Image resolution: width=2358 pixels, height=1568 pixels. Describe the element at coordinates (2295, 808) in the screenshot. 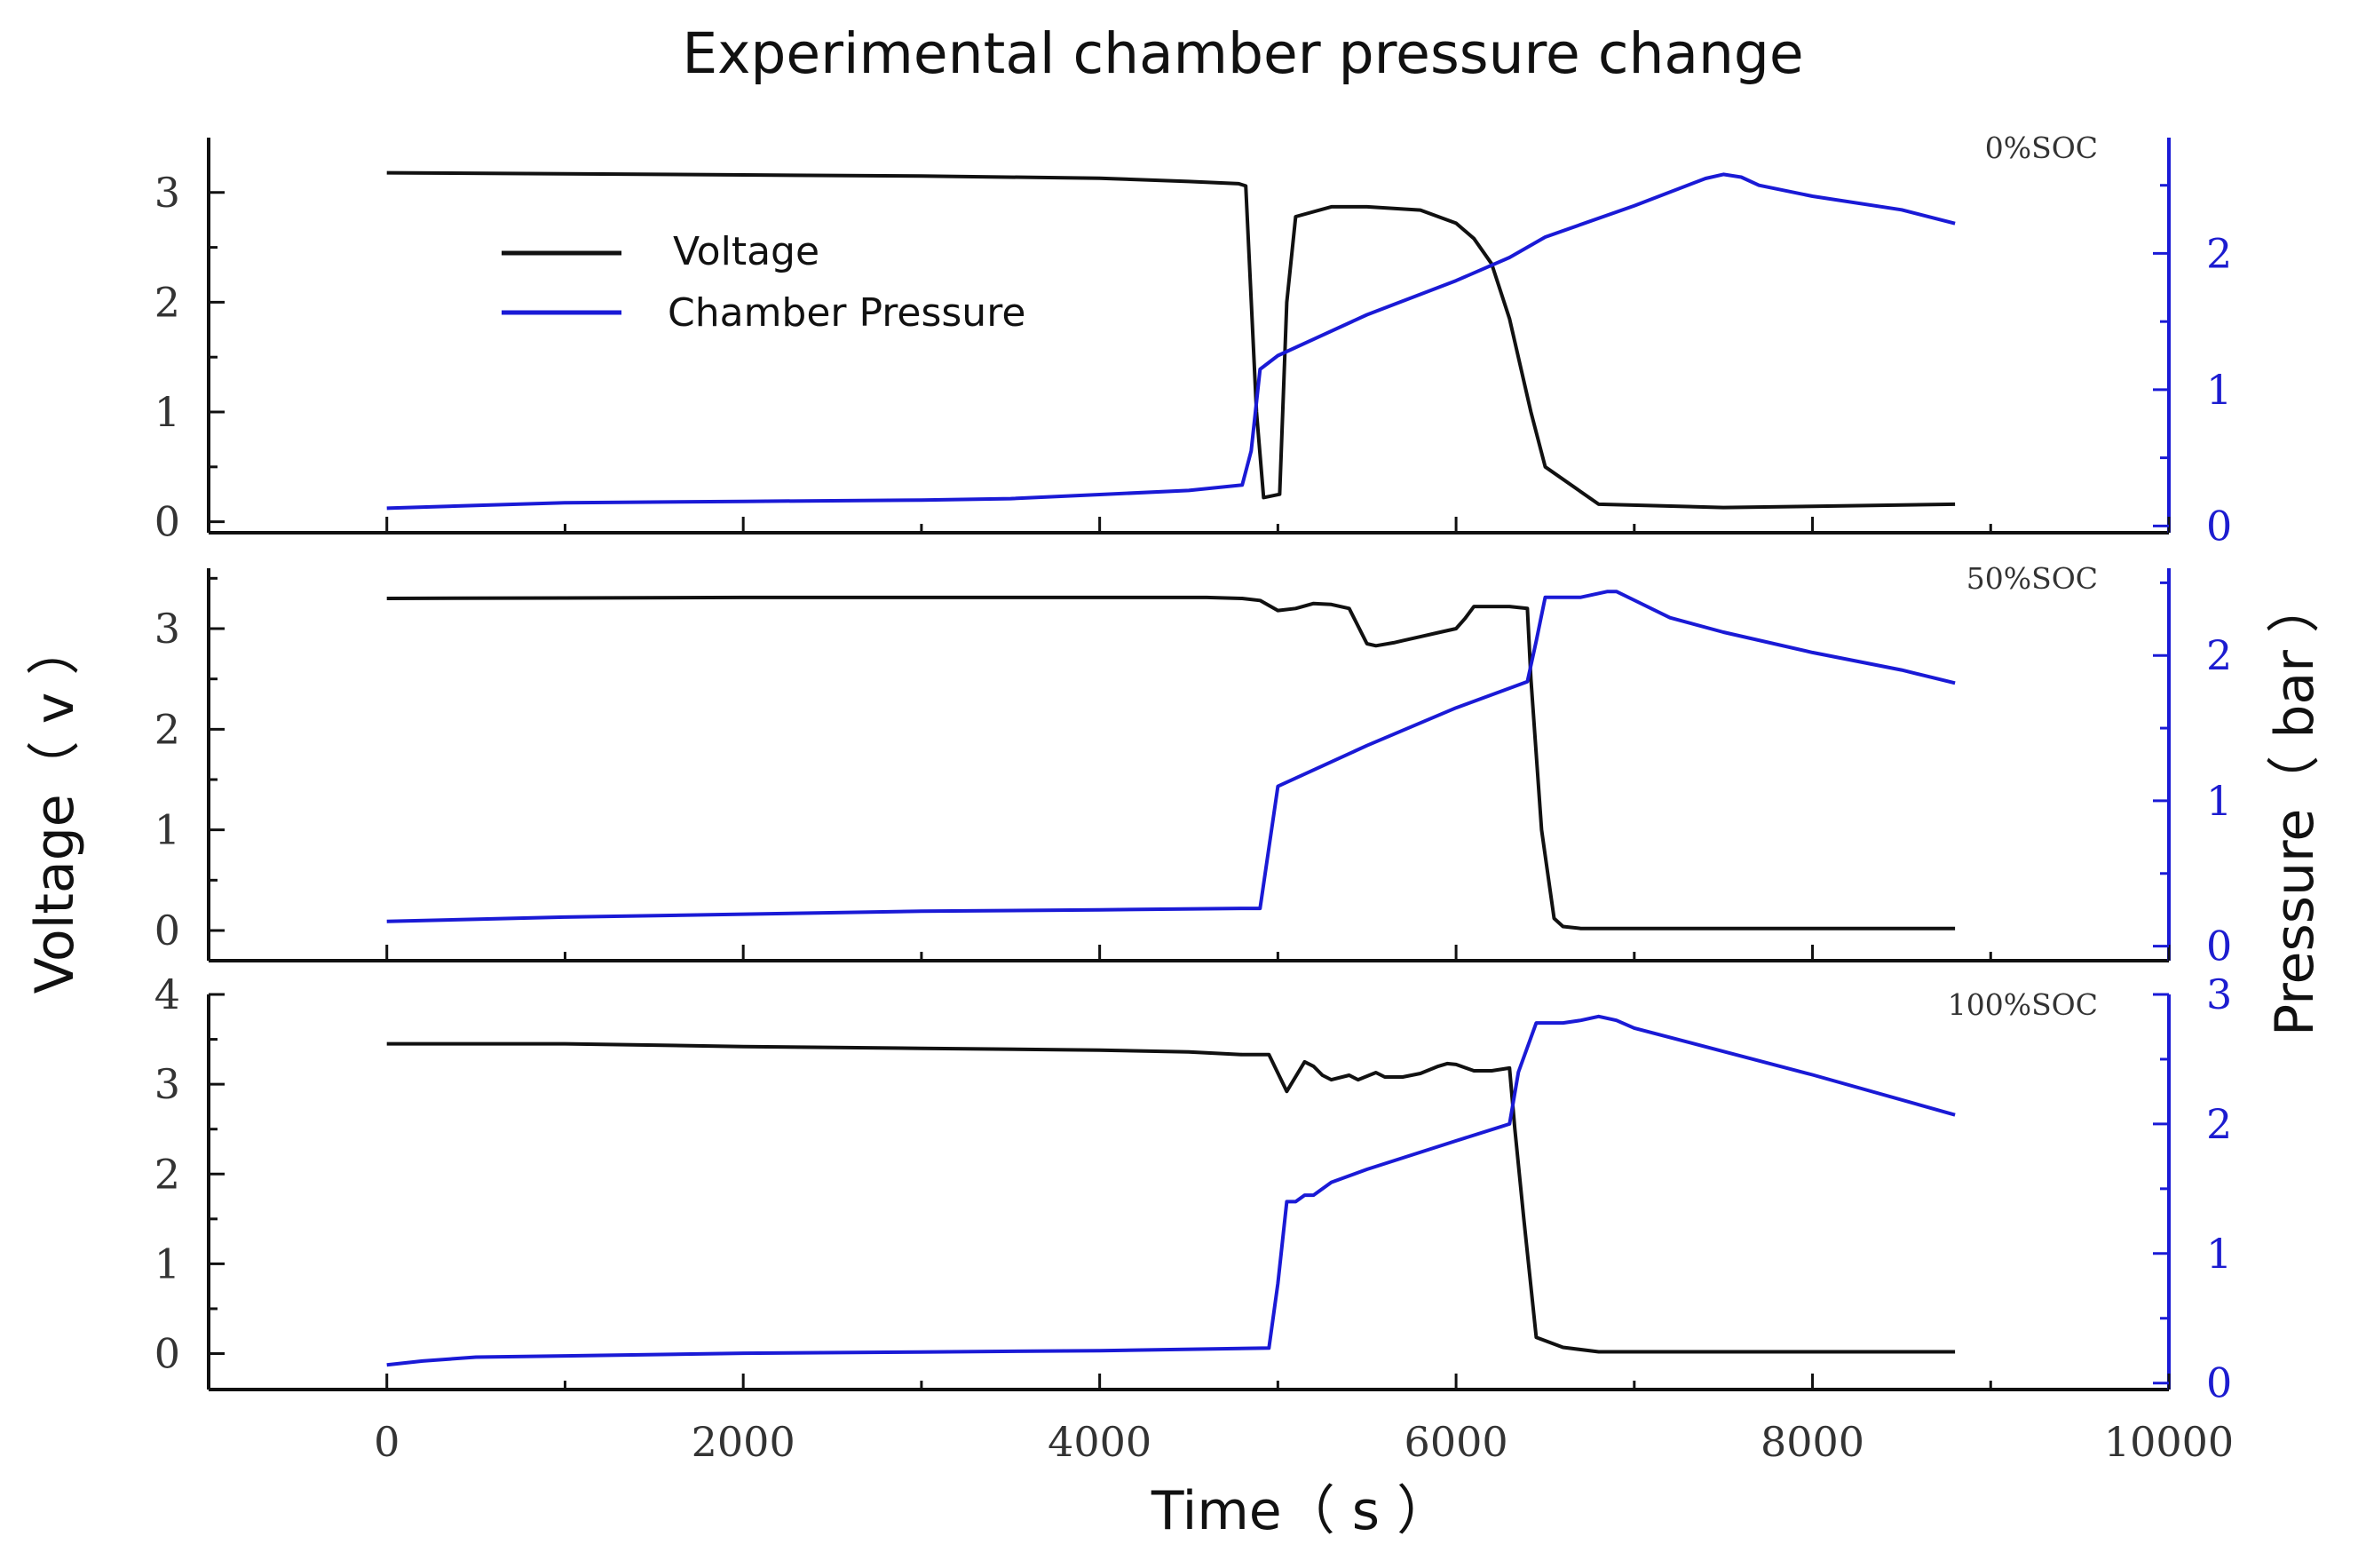

I see `right-axis-title: Pressure（ bar ）` at that location.